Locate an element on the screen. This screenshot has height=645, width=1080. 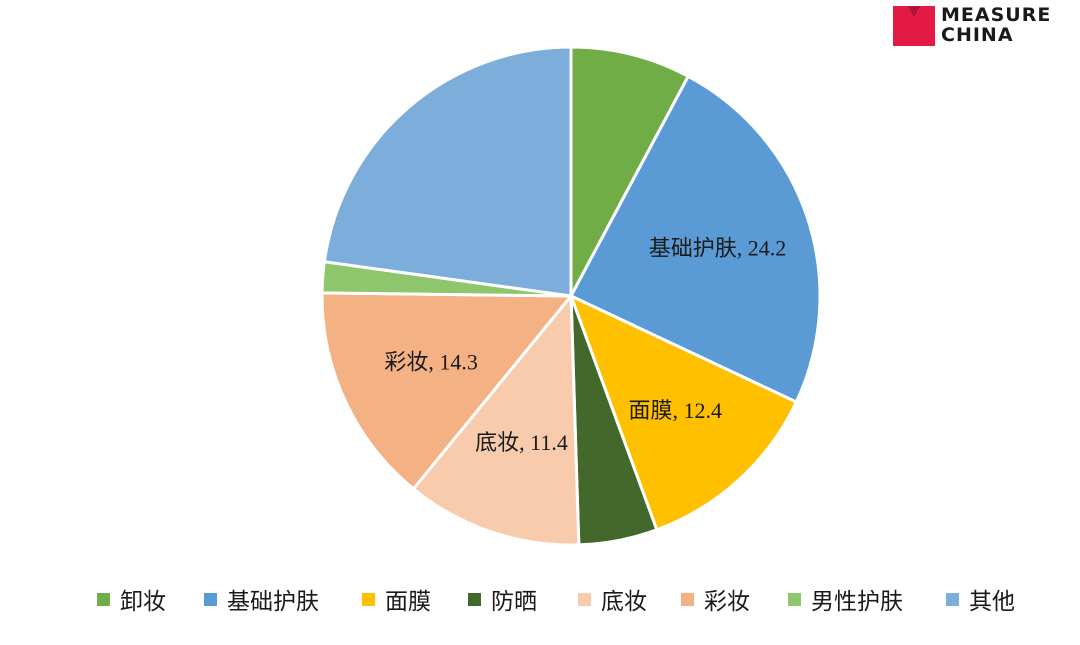
legend-label: 面膜 is located at coordinates (408, 602).